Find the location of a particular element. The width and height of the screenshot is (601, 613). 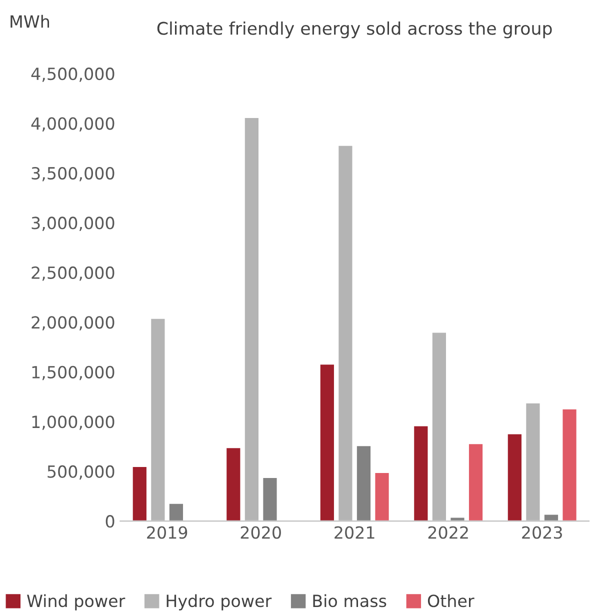

x-tick-label: 2021 is located at coordinates (354, 532).